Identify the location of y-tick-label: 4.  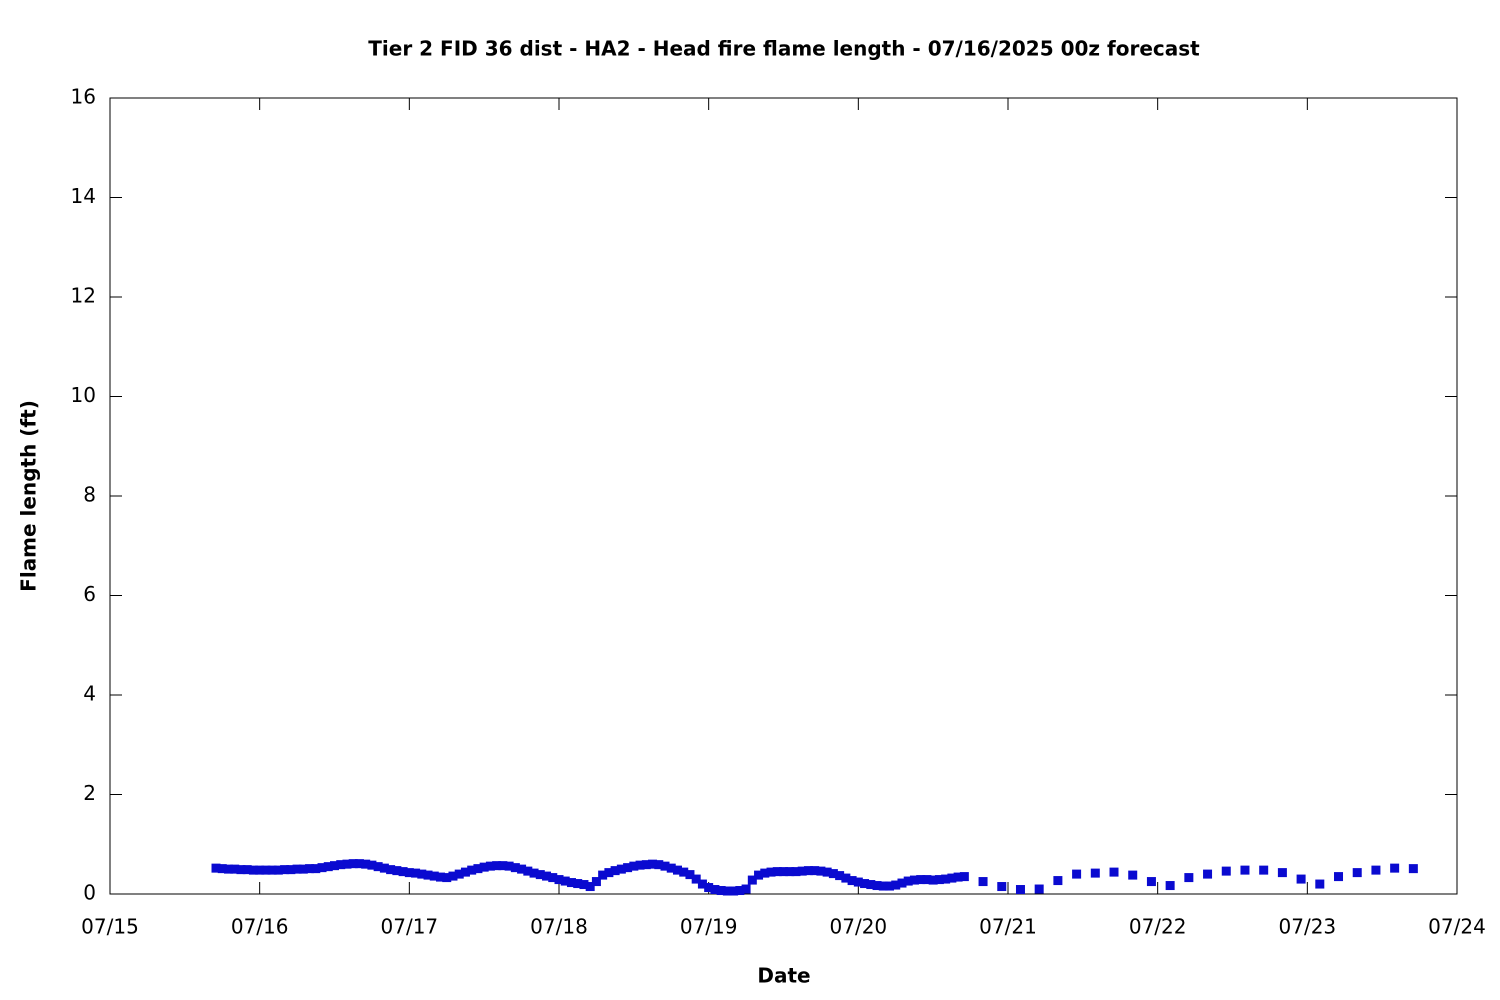
(89, 694).